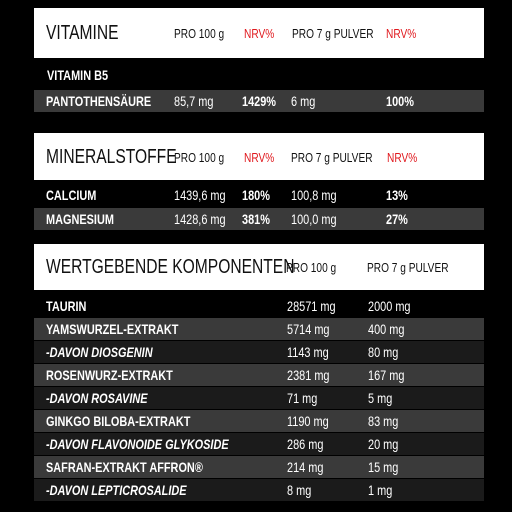 The image size is (512, 512). I want to click on value-pro7: 400 mg, so click(386, 329).